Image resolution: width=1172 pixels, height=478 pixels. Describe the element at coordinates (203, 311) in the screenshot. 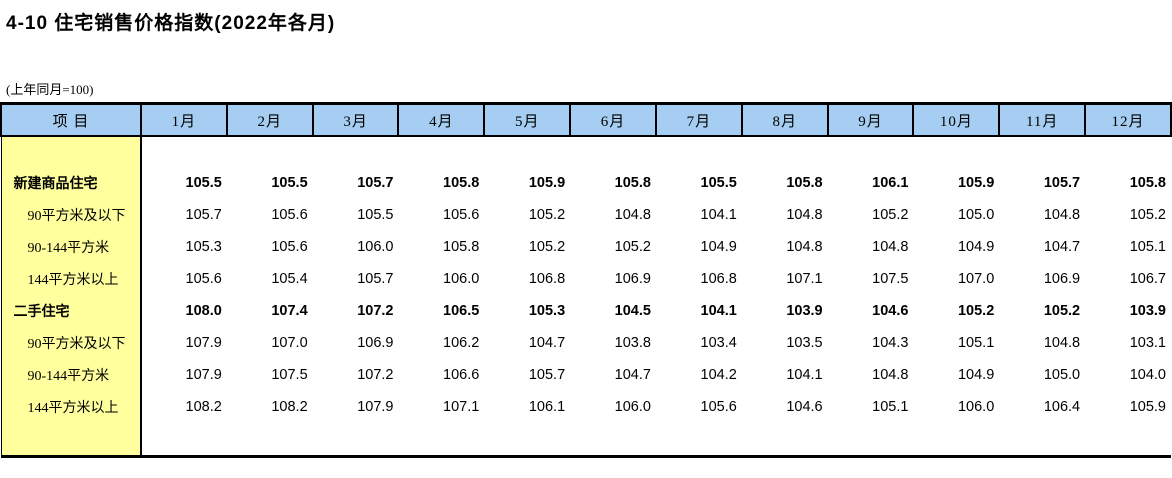

I see `value-cell: 108.0` at that location.